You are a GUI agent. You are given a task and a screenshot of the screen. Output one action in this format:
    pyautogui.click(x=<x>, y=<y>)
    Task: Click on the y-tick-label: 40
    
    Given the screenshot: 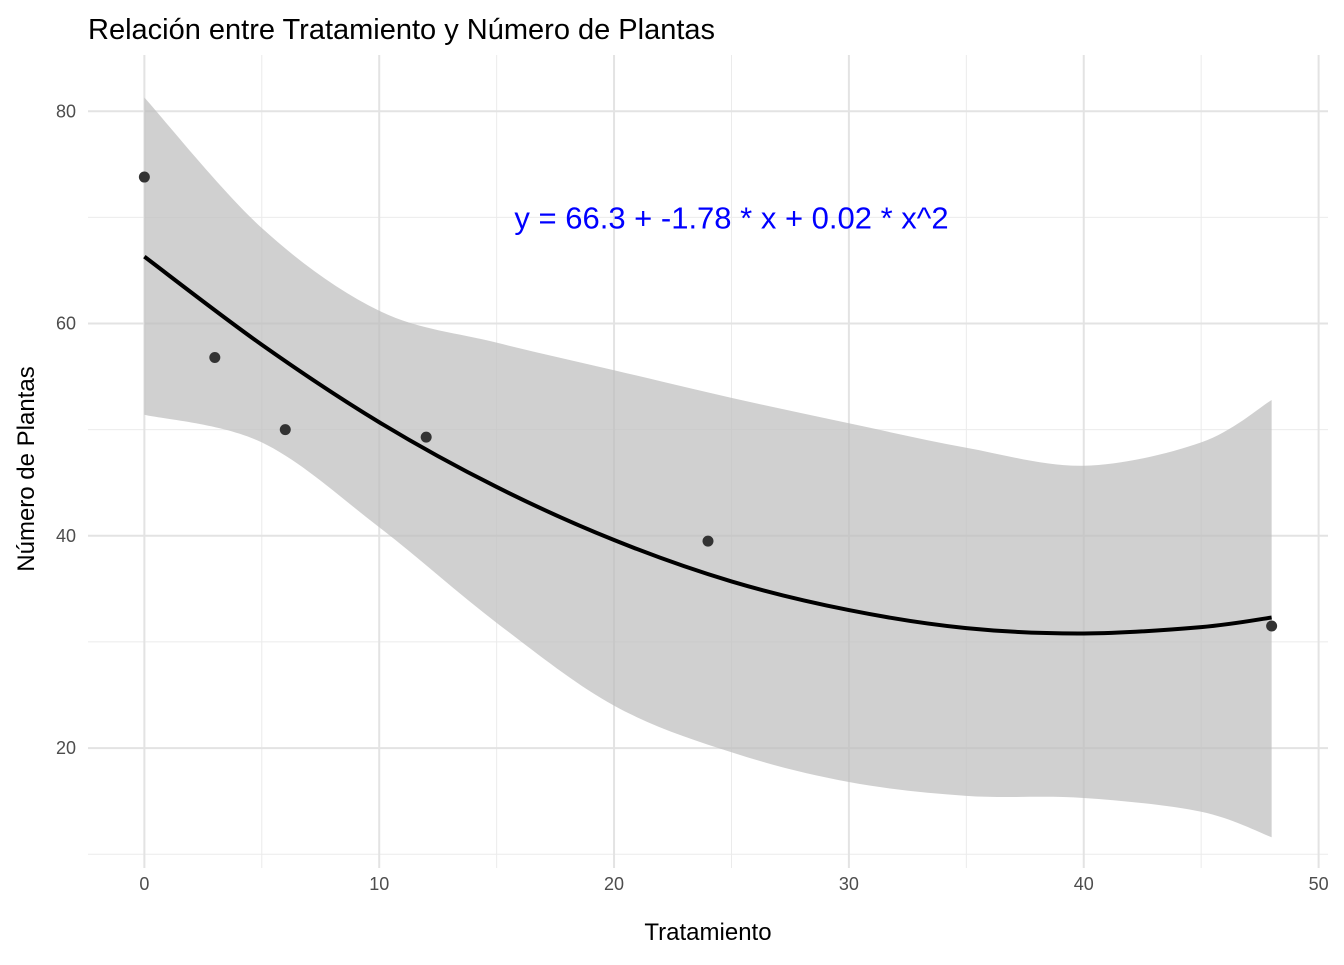 What is the action you would take?
    pyautogui.click(x=66, y=536)
    